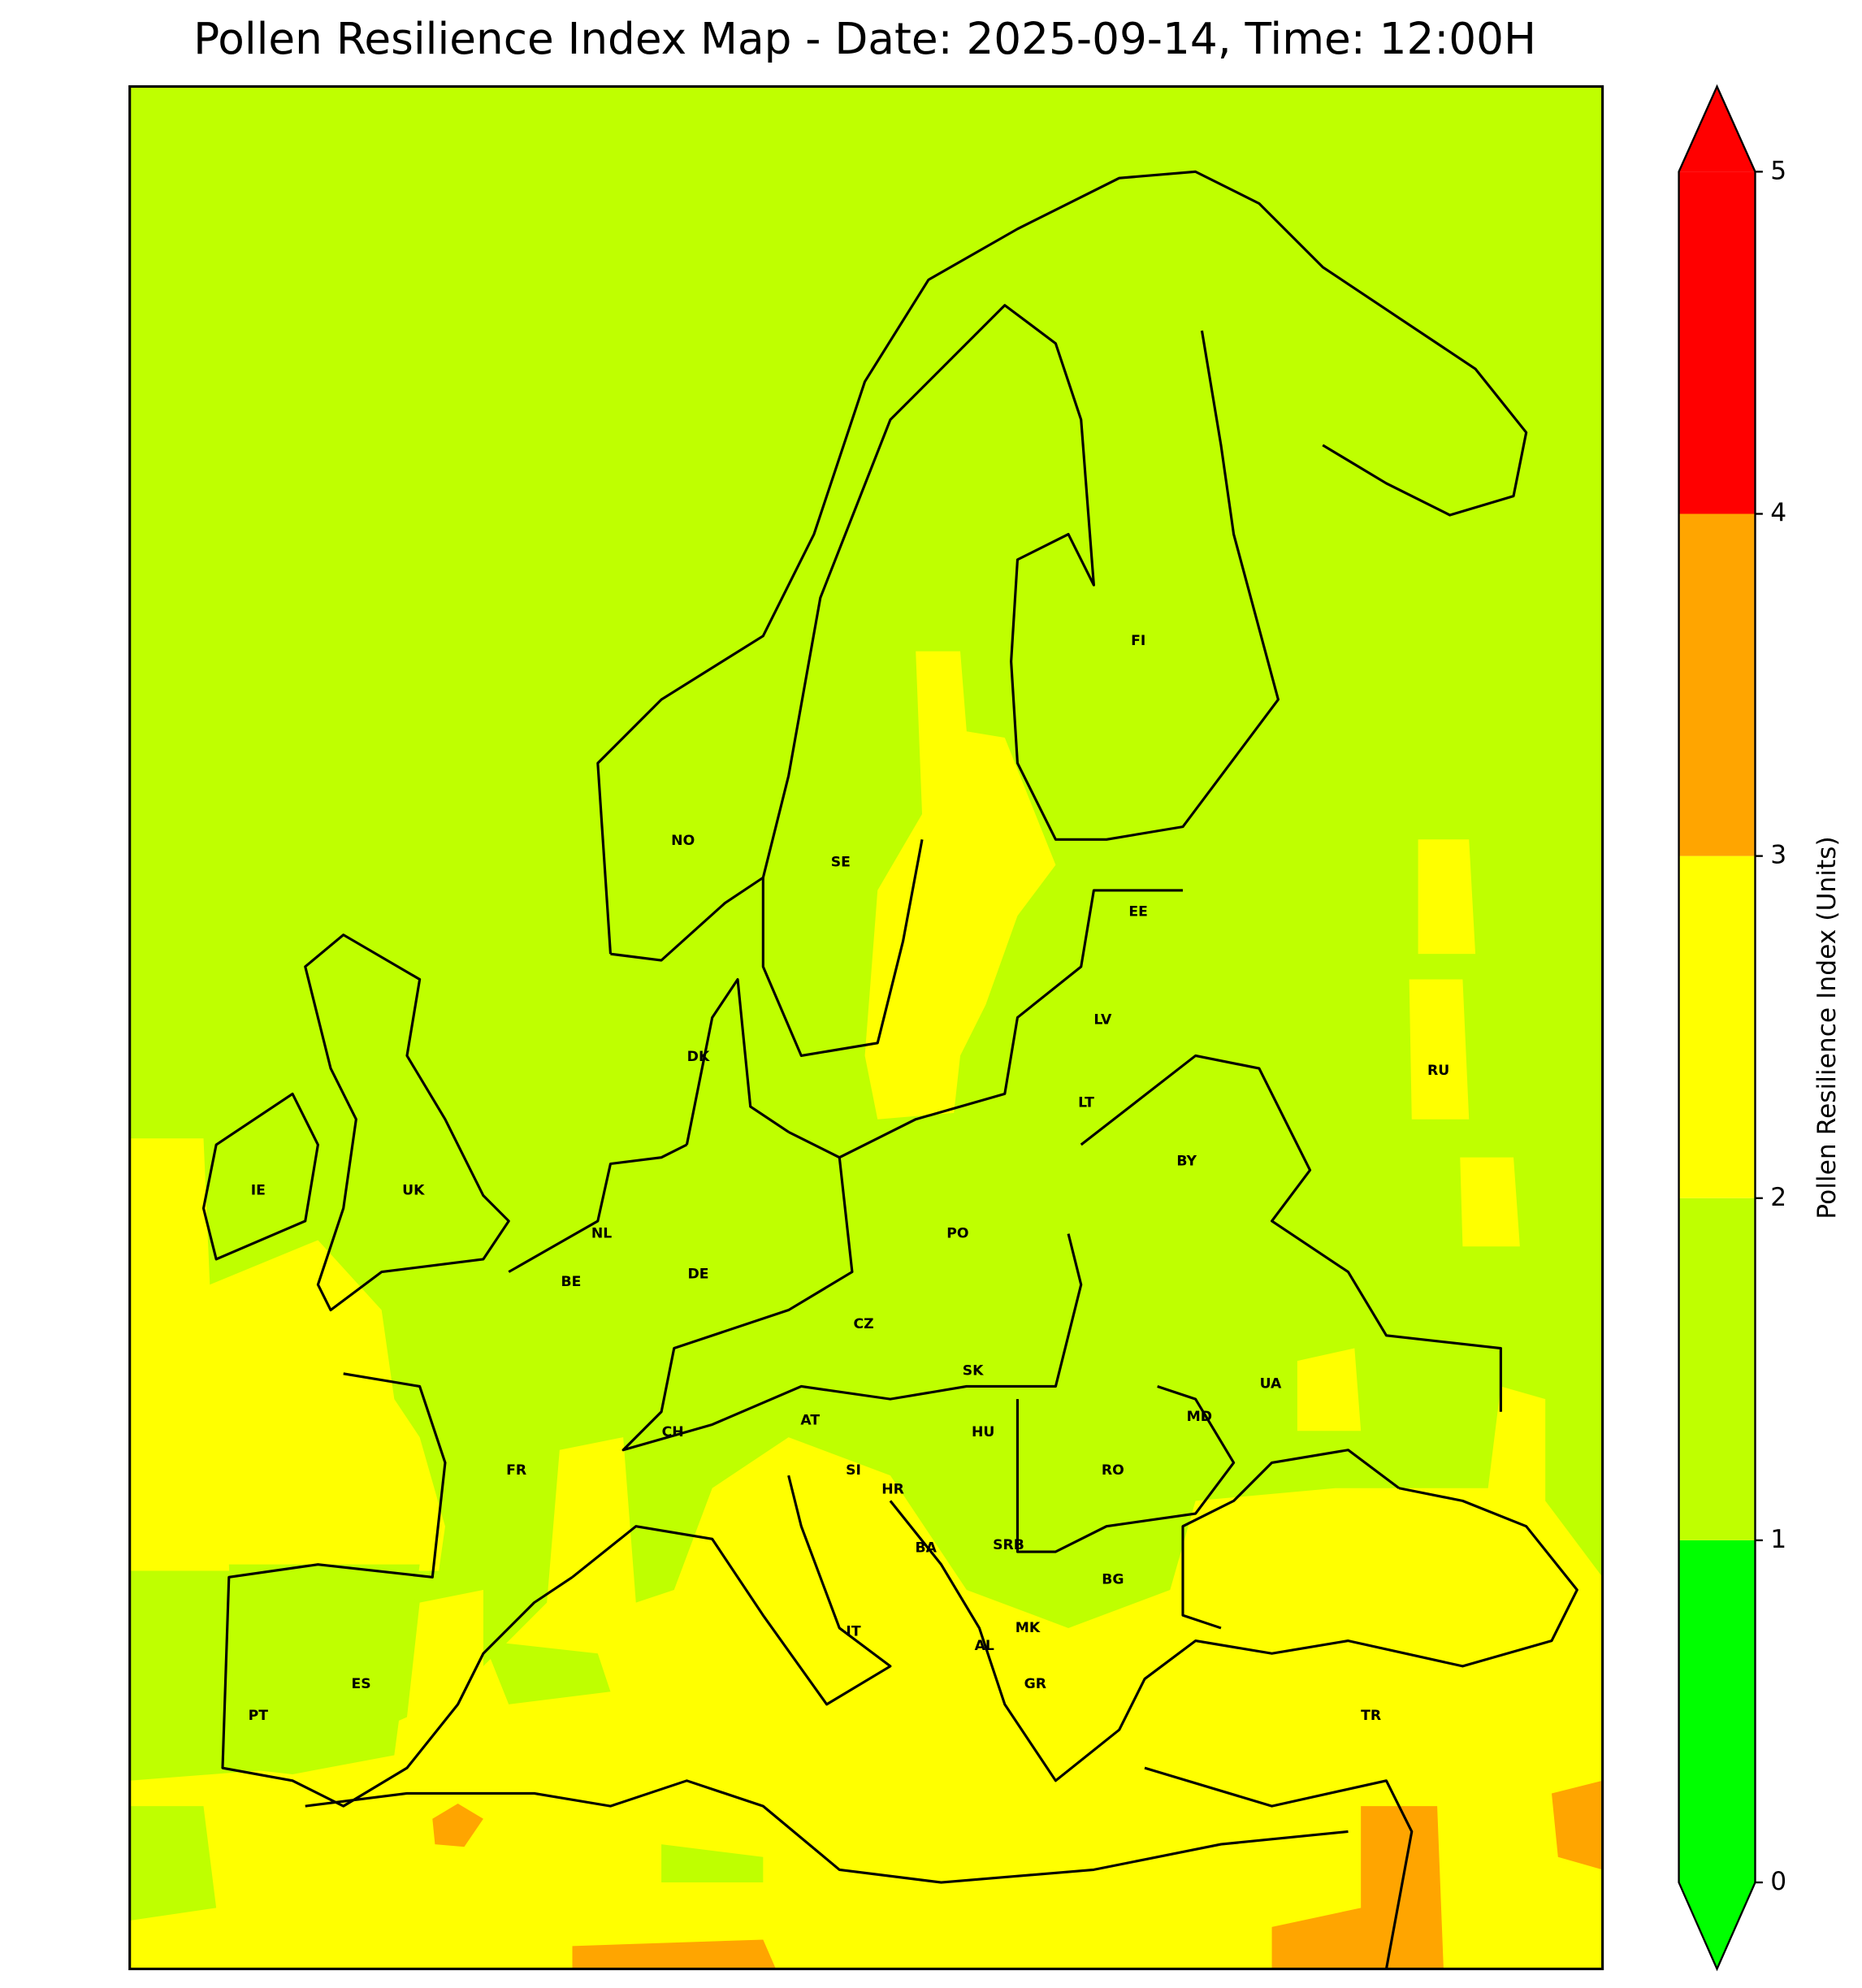 The height and width of the screenshot is (1988, 1862). I want to click on colorbar-tick-label: 0, so click(1778, 1881).